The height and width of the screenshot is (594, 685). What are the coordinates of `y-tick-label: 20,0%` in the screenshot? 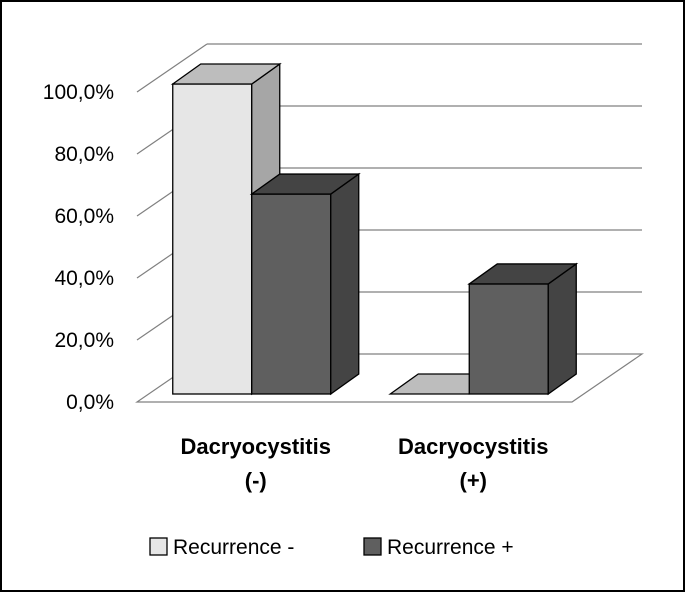 It's located at (84, 340).